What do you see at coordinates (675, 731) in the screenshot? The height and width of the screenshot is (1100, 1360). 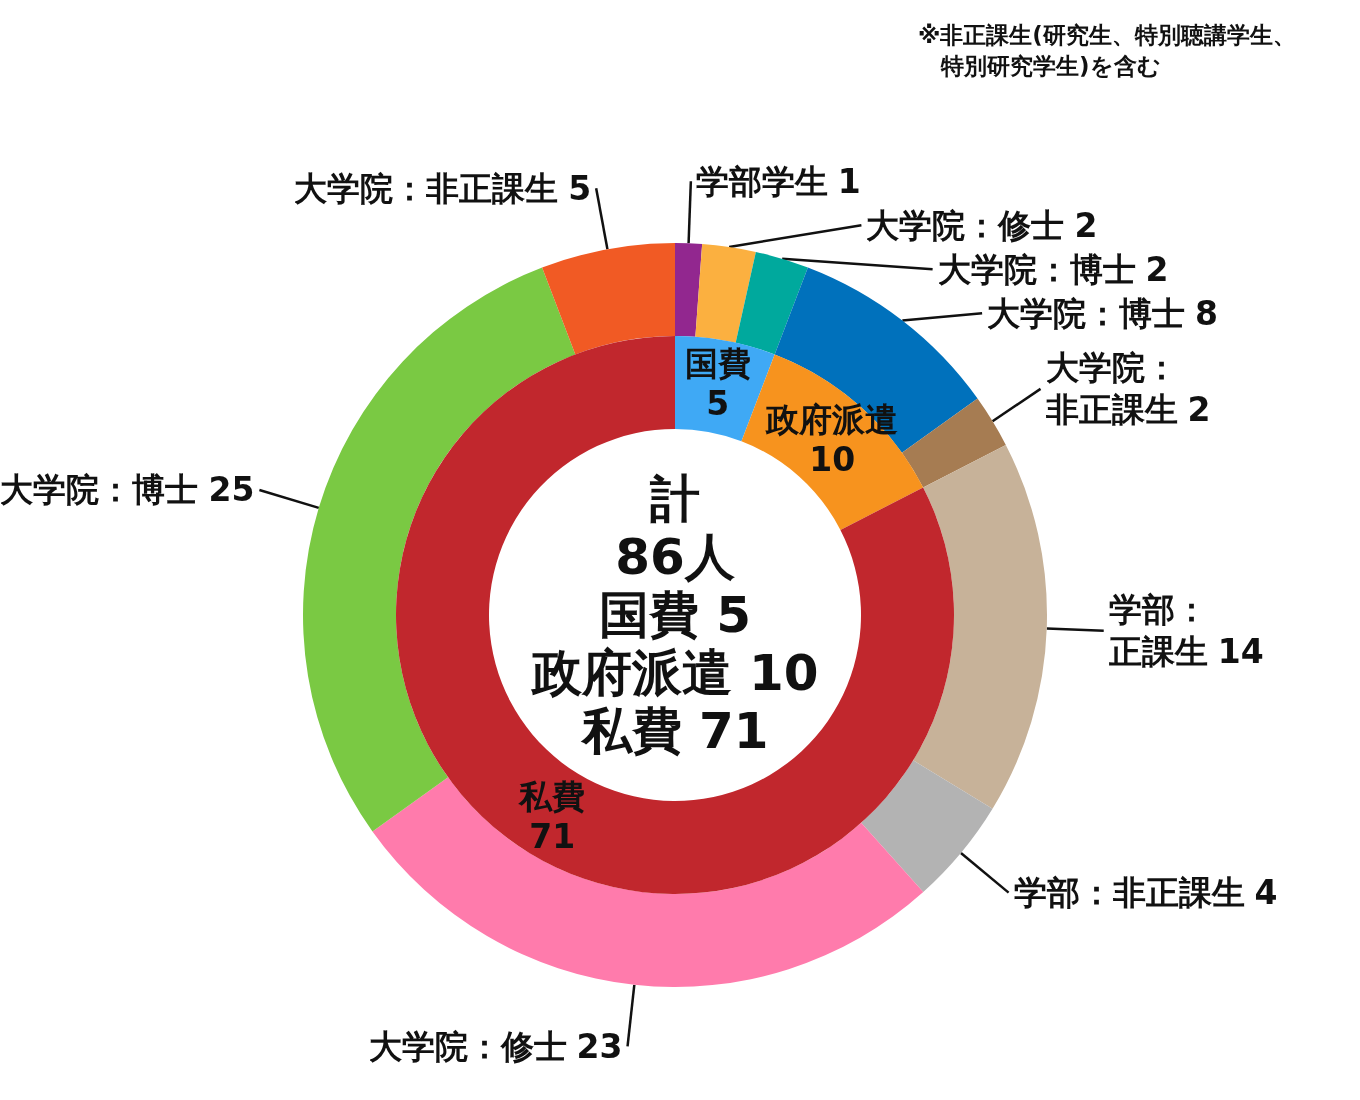 I see `text: 私費 71` at bounding box center [675, 731].